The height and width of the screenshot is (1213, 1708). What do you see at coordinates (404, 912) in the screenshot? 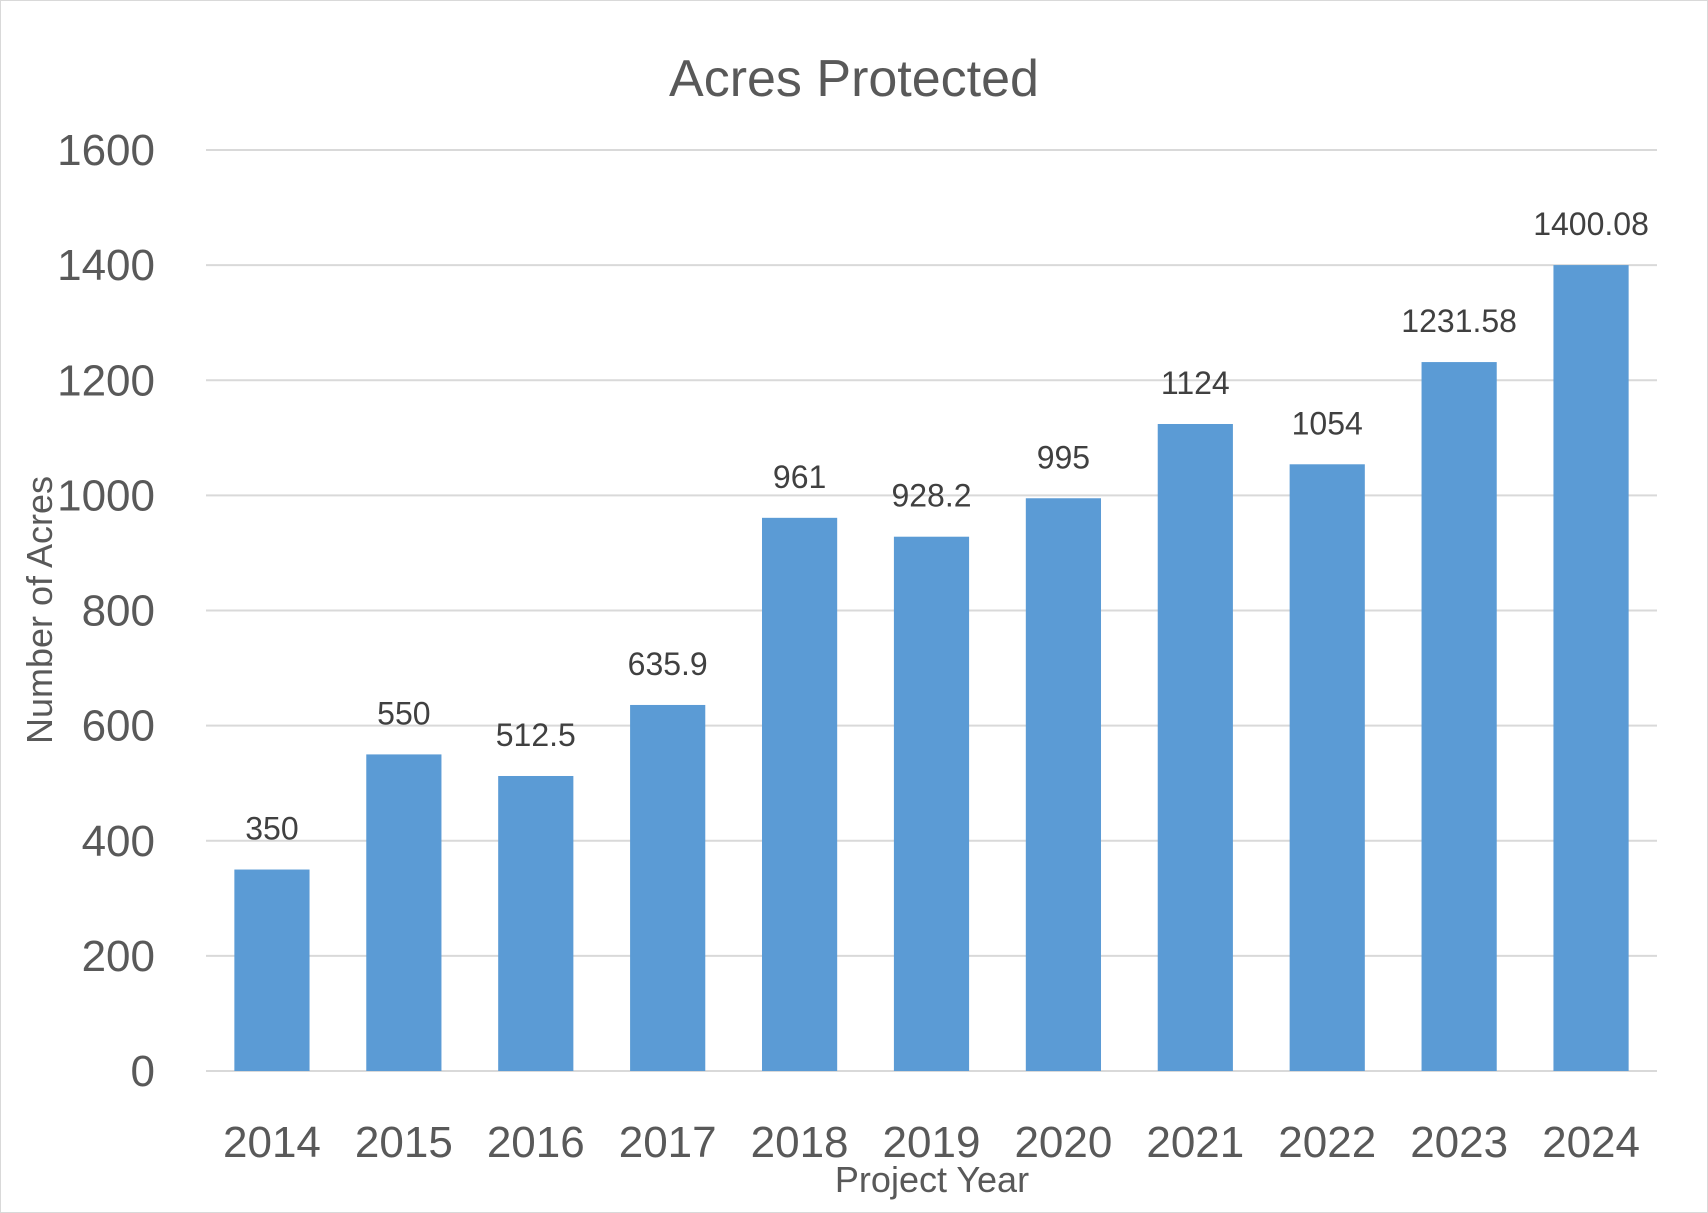
I see `bar-2015` at bounding box center [404, 912].